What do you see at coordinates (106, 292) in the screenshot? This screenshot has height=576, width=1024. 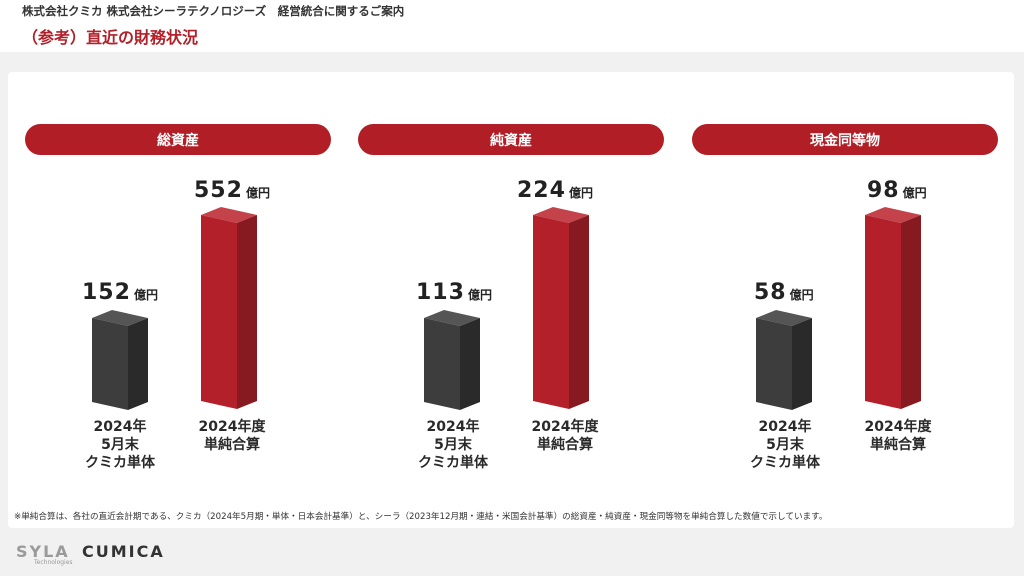 I see `value-number: 152` at bounding box center [106, 292].